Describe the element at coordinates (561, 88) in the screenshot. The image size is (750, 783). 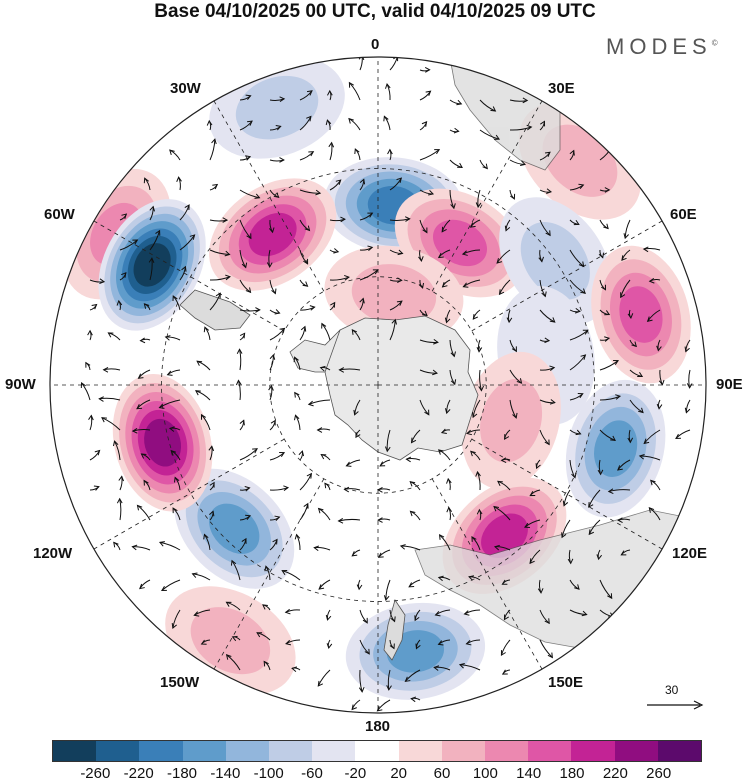
I see `lon-label-30e: 30E` at that location.